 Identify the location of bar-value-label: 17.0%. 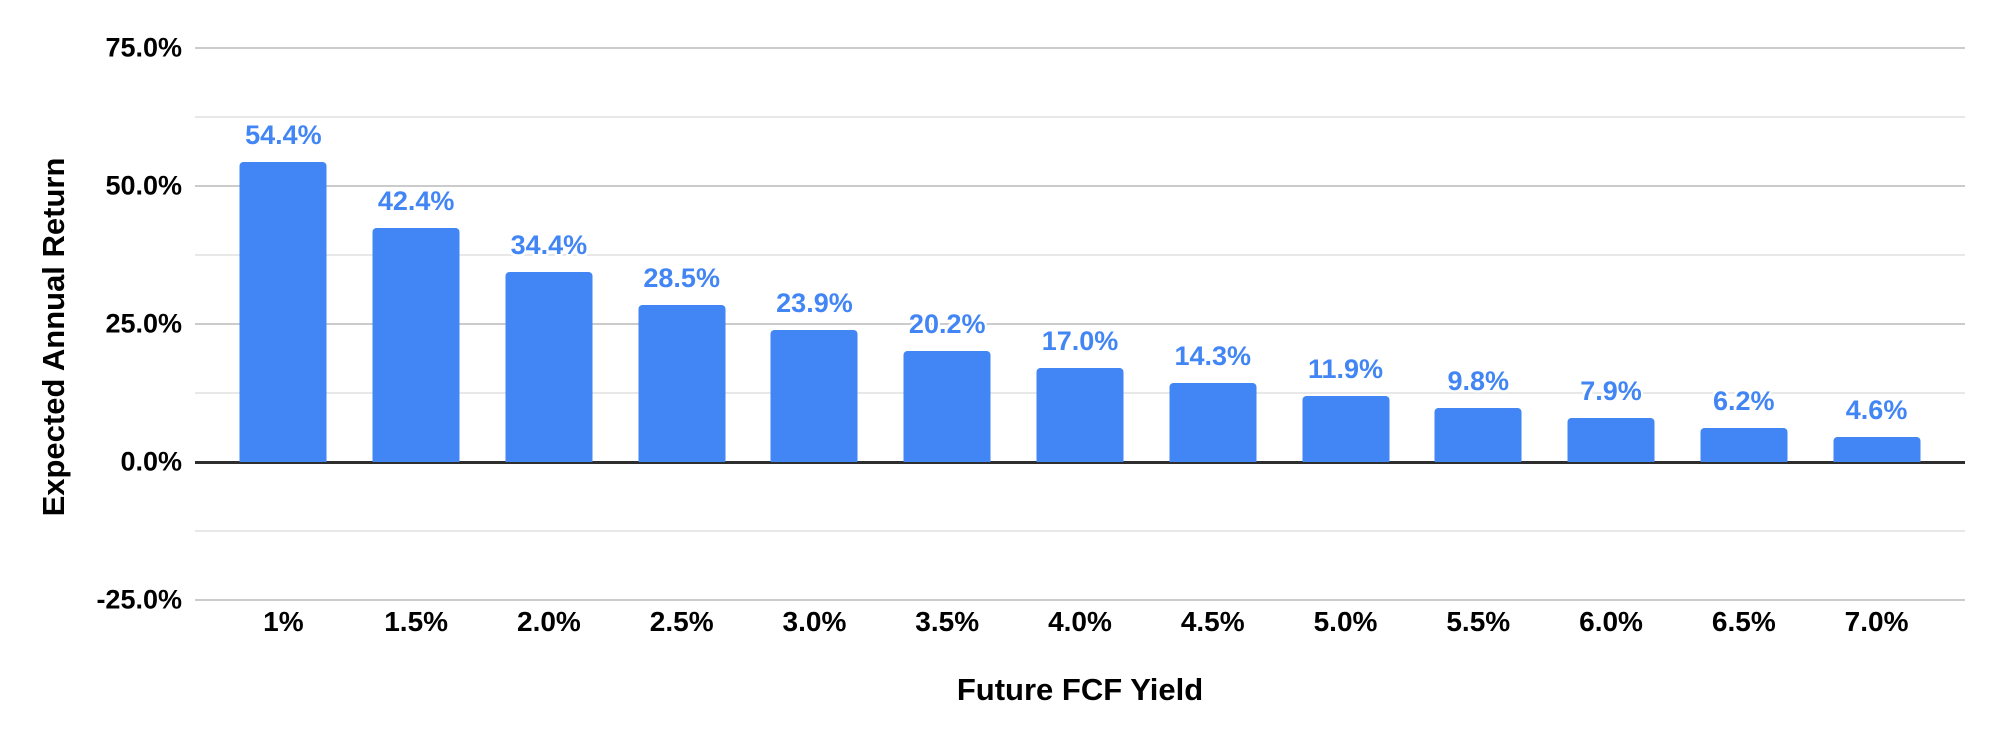
(1080, 341).